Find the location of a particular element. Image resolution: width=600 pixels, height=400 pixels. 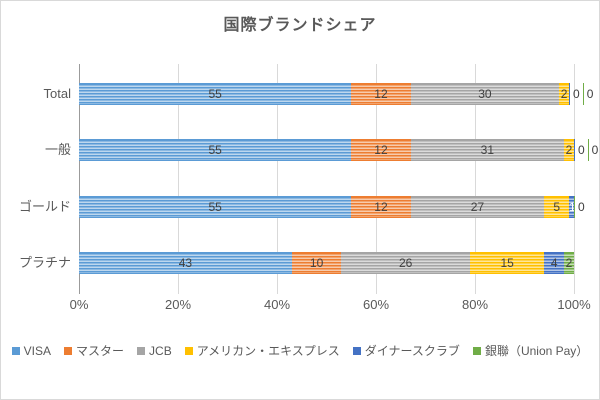

bar-row: 43 10 26 15 4 2 is located at coordinates (326, 262).